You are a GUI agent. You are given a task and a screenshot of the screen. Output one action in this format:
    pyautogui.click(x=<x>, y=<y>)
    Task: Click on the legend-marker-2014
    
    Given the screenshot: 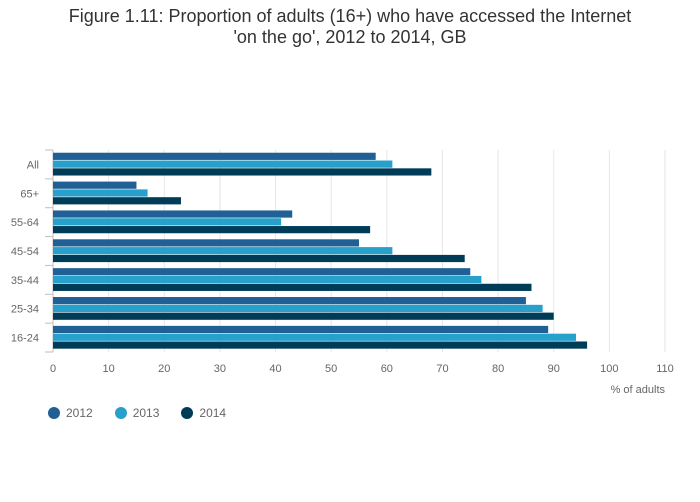 What is the action you would take?
    pyautogui.click(x=187, y=413)
    